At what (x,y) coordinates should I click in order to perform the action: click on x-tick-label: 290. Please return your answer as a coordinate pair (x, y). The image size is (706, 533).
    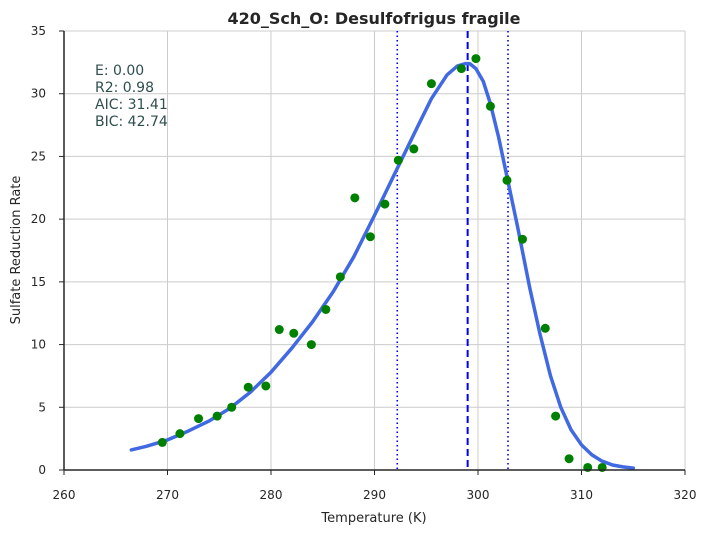
    Looking at the image, I should click on (374, 495).